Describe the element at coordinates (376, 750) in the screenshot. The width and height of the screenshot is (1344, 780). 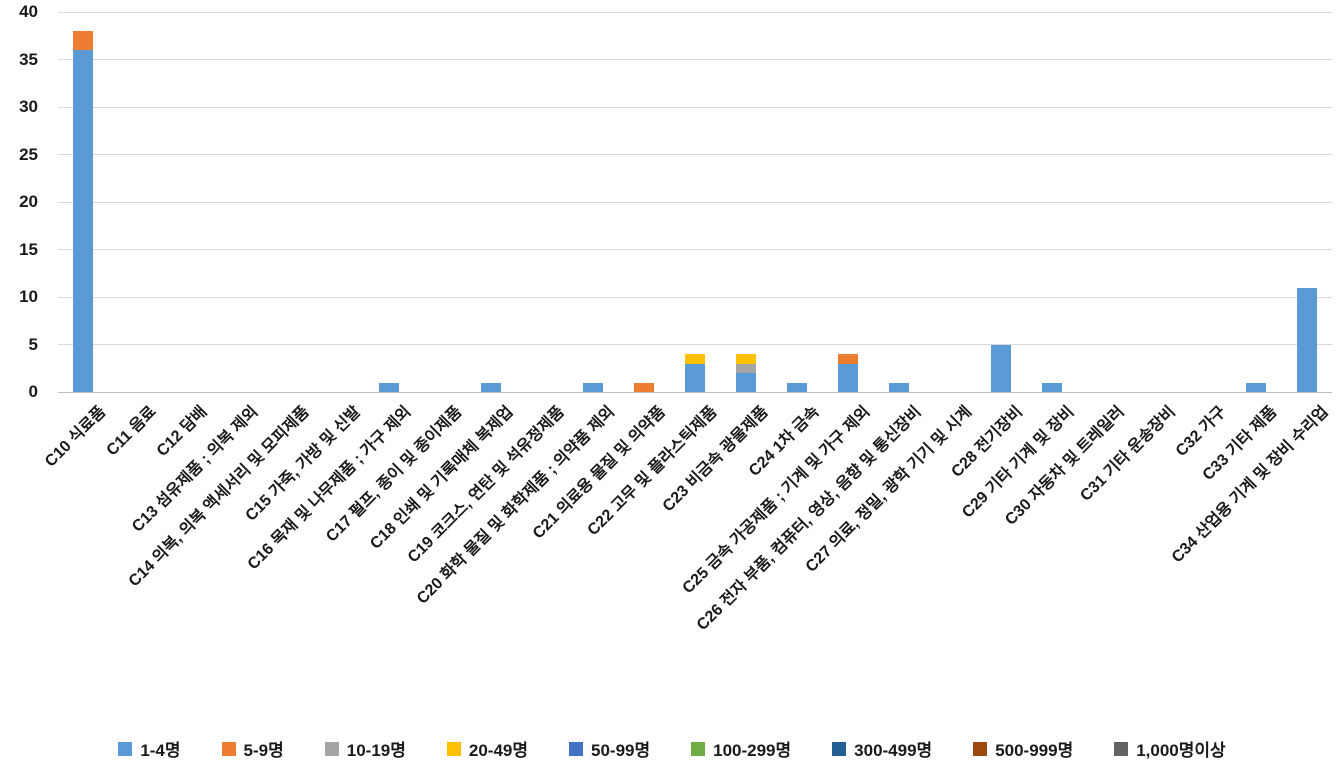
I see `legend-label: 10-19명` at that location.